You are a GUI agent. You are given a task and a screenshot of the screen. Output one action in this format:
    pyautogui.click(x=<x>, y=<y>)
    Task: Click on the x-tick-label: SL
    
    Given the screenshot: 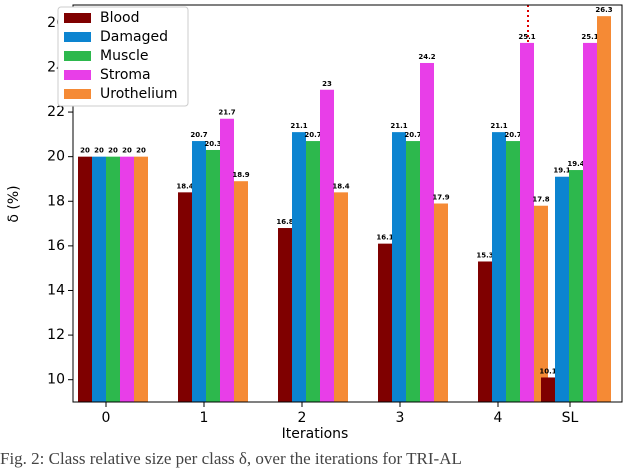 What is the action you would take?
    pyautogui.click(x=570, y=418)
    